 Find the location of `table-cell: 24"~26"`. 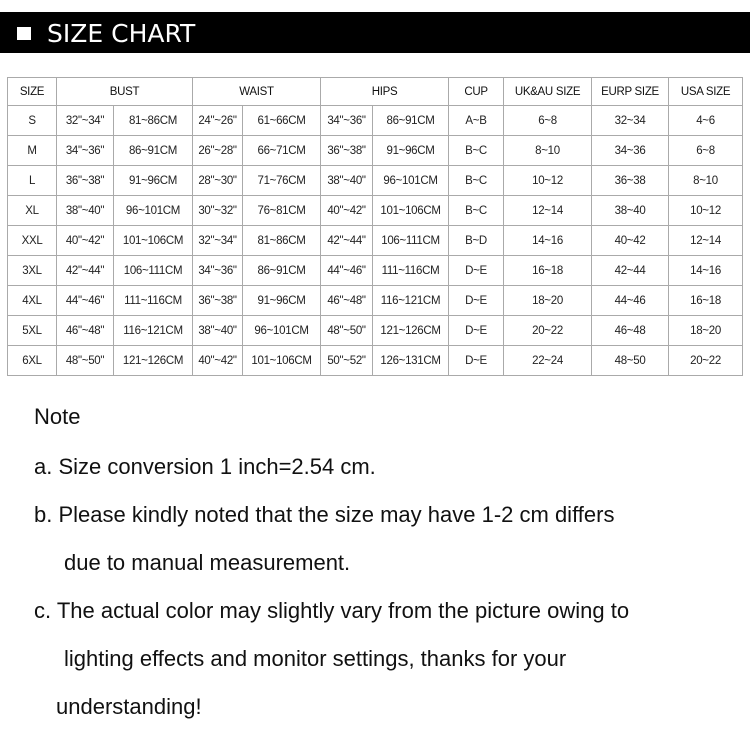

table-cell: 24"~26" is located at coordinates (218, 120).